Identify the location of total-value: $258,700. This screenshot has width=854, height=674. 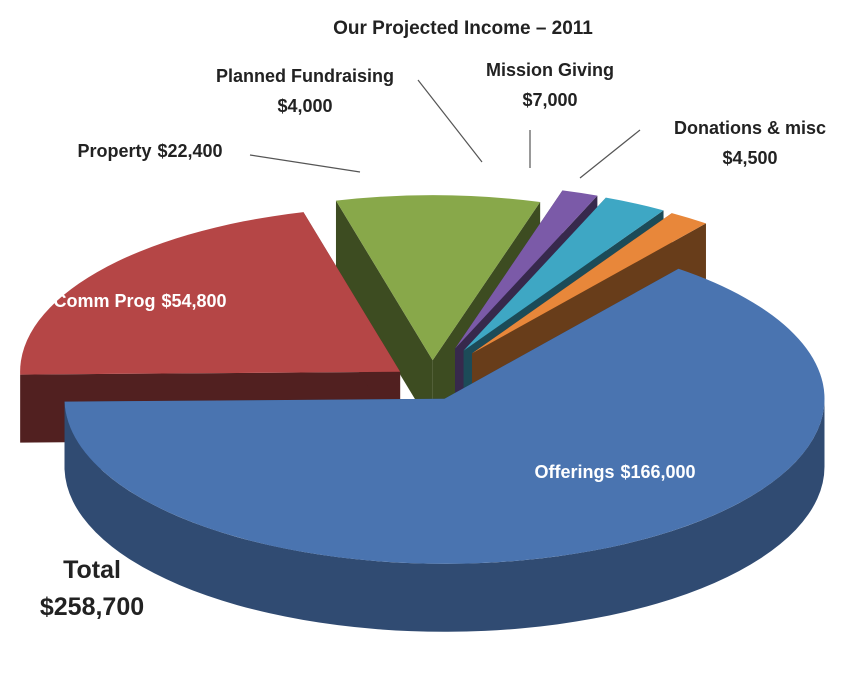
(92, 607).